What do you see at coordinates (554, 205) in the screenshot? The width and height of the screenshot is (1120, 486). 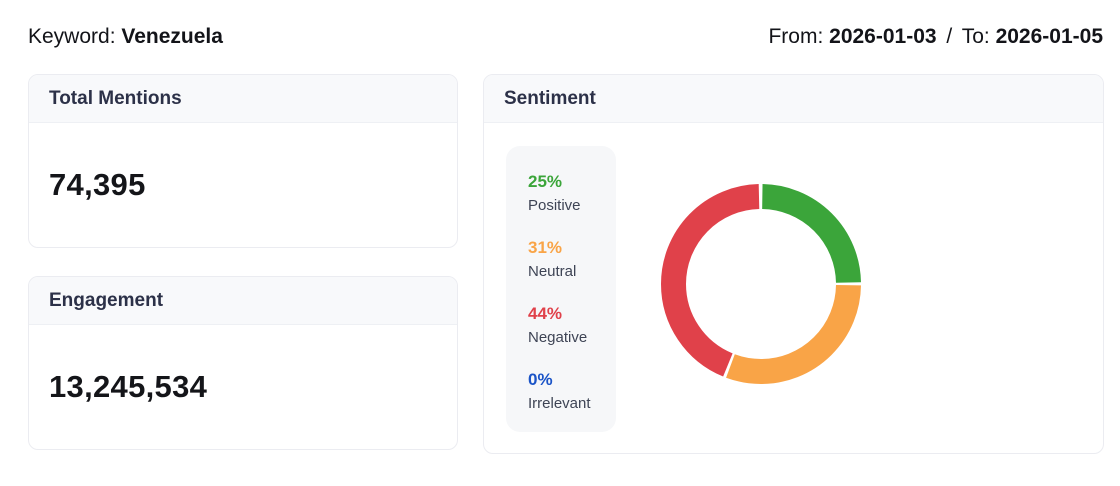 I see `legend-label: Positive` at bounding box center [554, 205].